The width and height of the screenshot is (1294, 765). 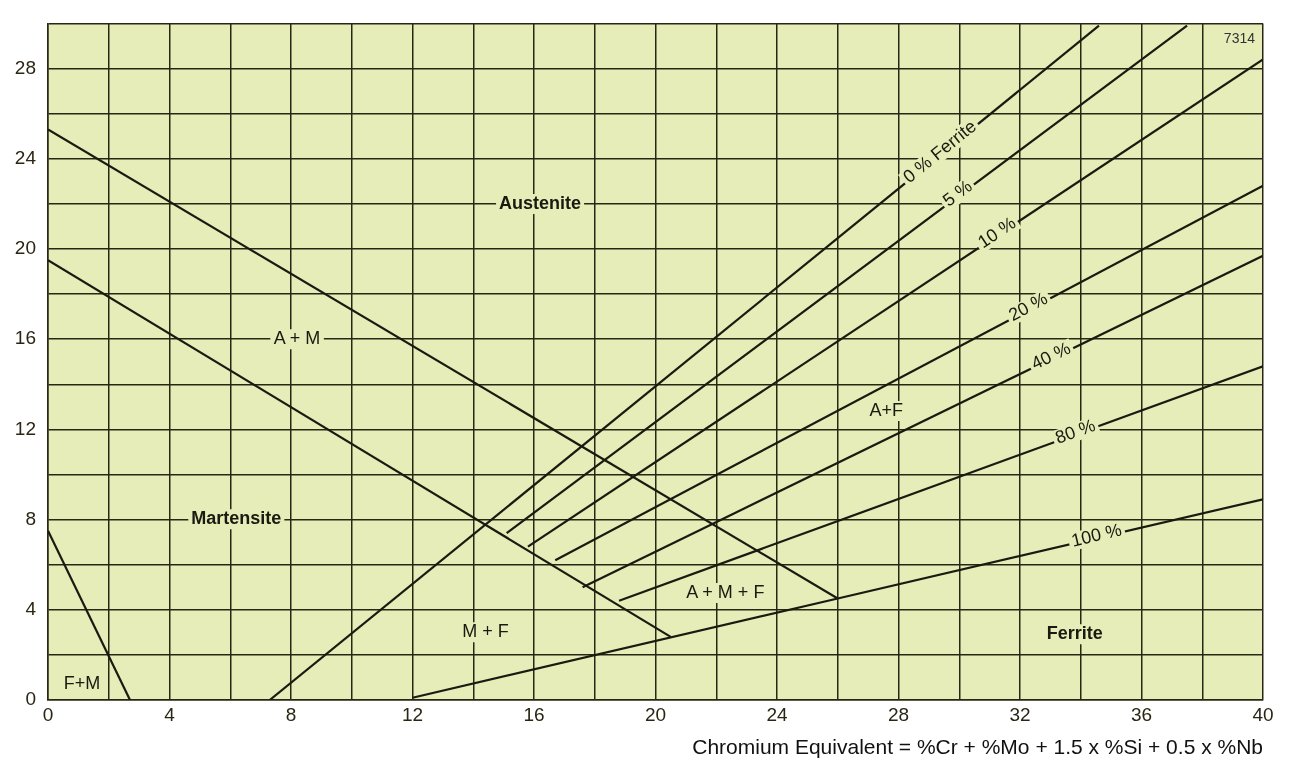 What do you see at coordinates (25, 67) in the screenshot?
I see `y-tick-label: 28` at bounding box center [25, 67].